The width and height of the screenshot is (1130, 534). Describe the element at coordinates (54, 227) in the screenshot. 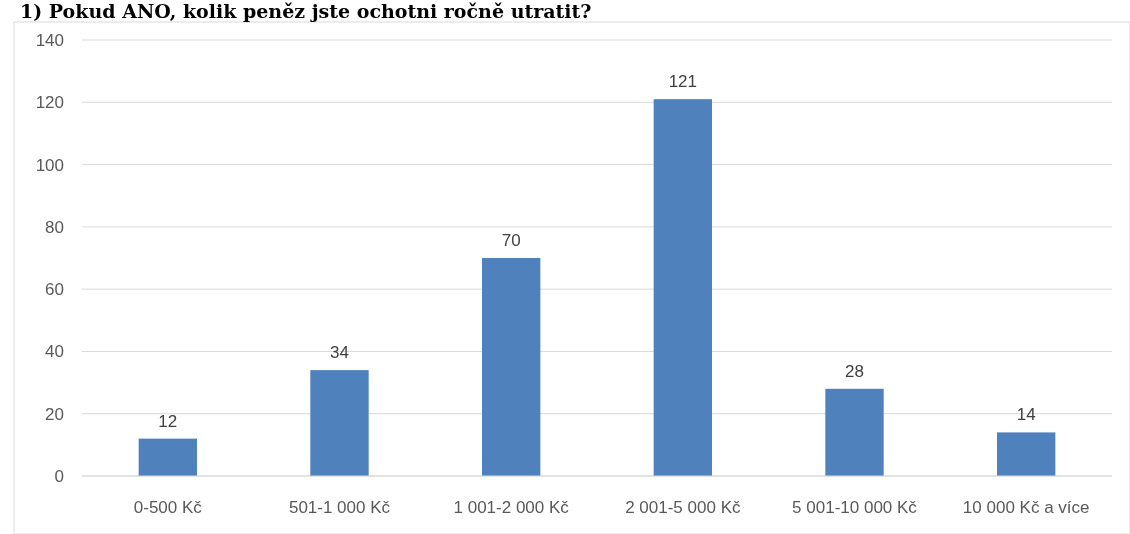

I see `y-tick-label: 80` at that location.